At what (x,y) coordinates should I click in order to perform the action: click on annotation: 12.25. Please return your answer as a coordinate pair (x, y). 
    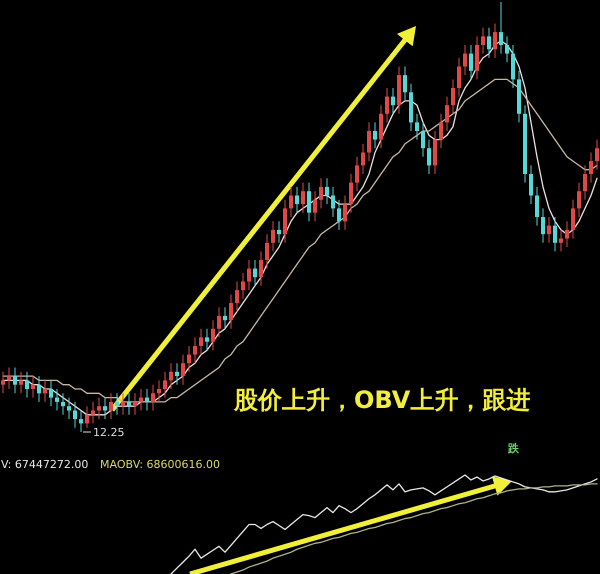
    Looking at the image, I should click on (108, 432).